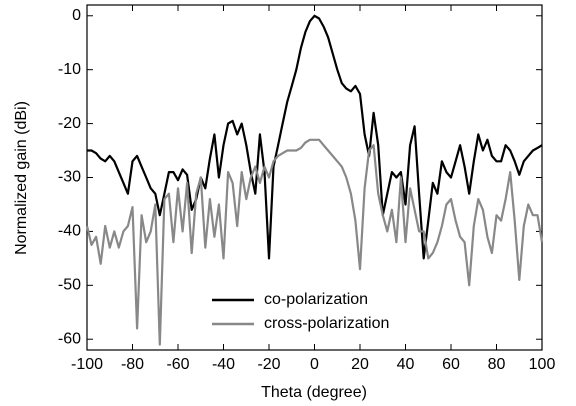  Describe the element at coordinates (360, 364) in the screenshot. I see `x-tick-label: 20` at that location.